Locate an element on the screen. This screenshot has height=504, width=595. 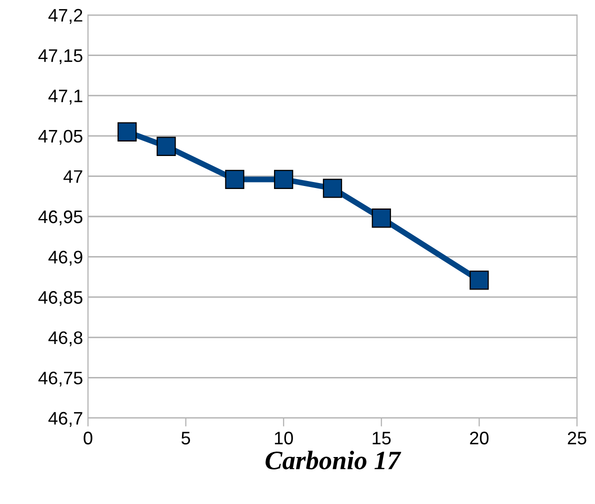
y-tick-label: 46,9 is located at coordinates (65, 258).